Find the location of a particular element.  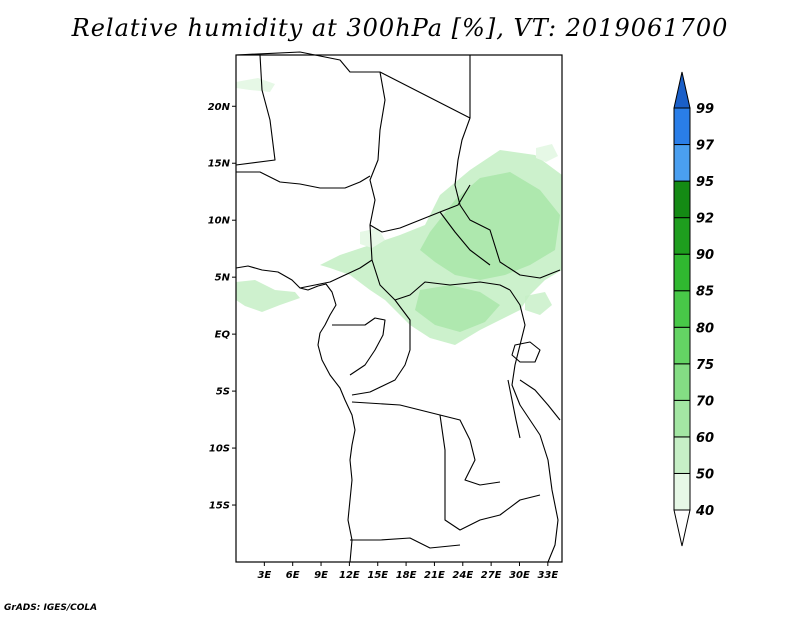

border-nigeria-north is located at coordinates (303, 180).